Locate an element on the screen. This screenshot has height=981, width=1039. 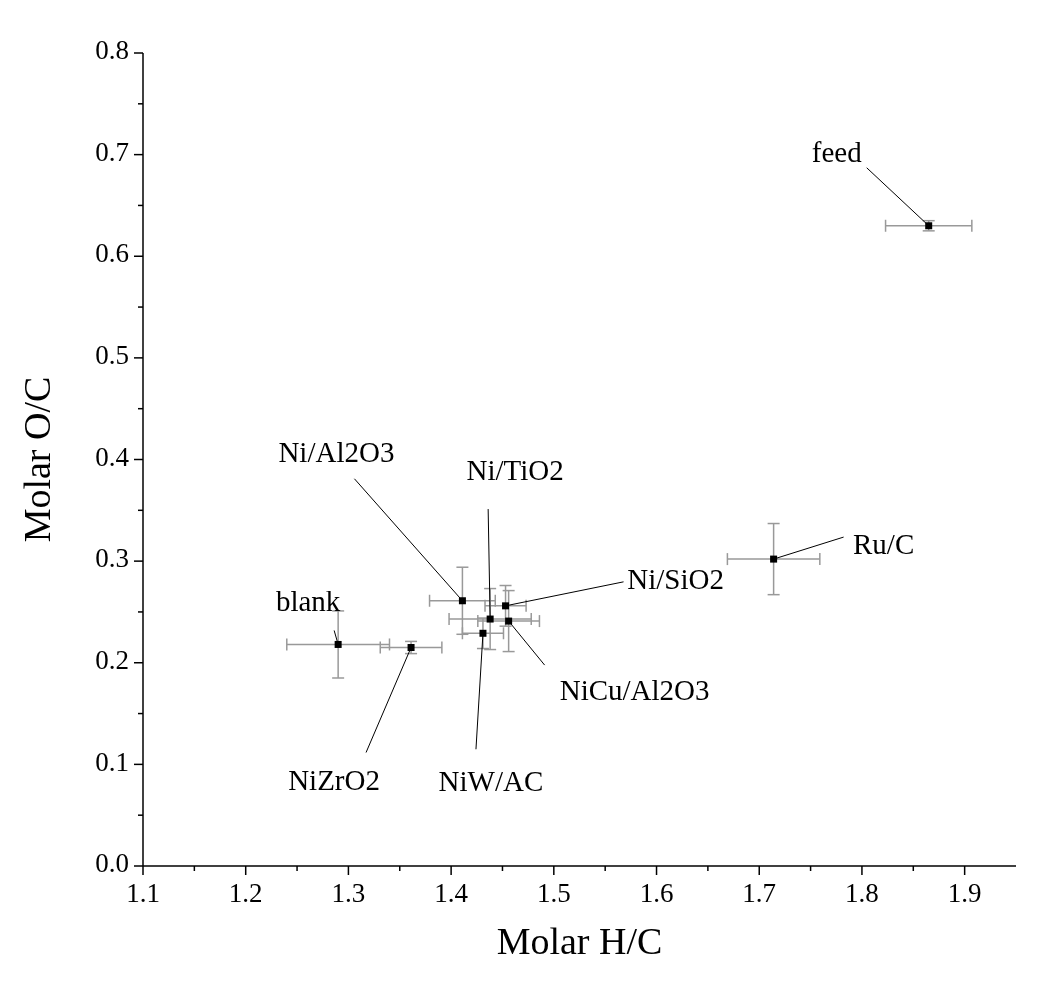
y-tick-label: 0.8 is located at coordinates (112, 50).